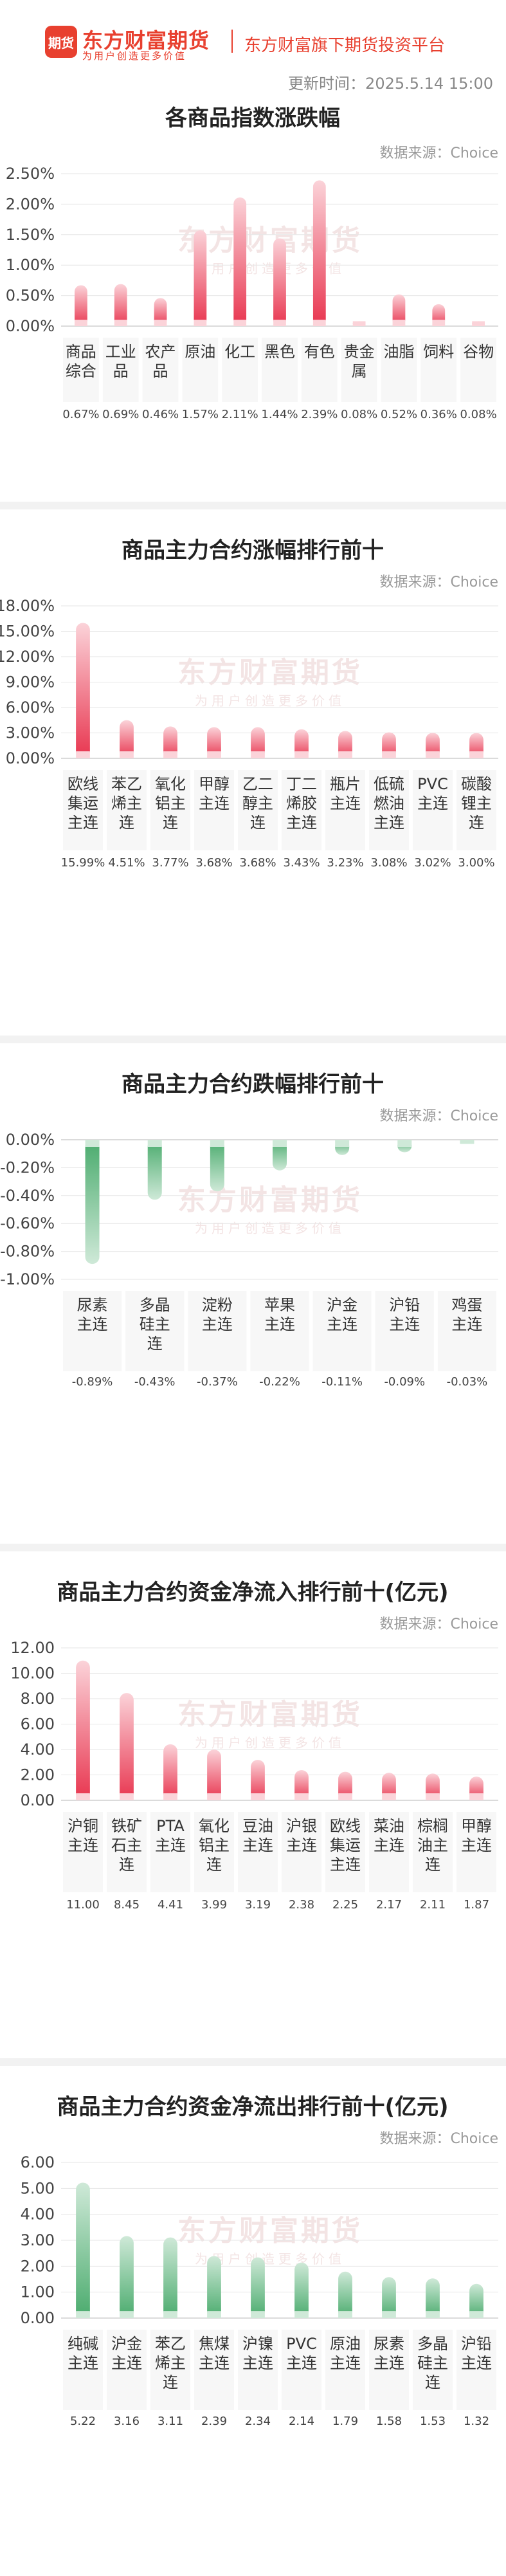  What do you see at coordinates (170, 2421) in the screenshot?
I see `value-label: 3.11` at bounding box center [170, 2421].